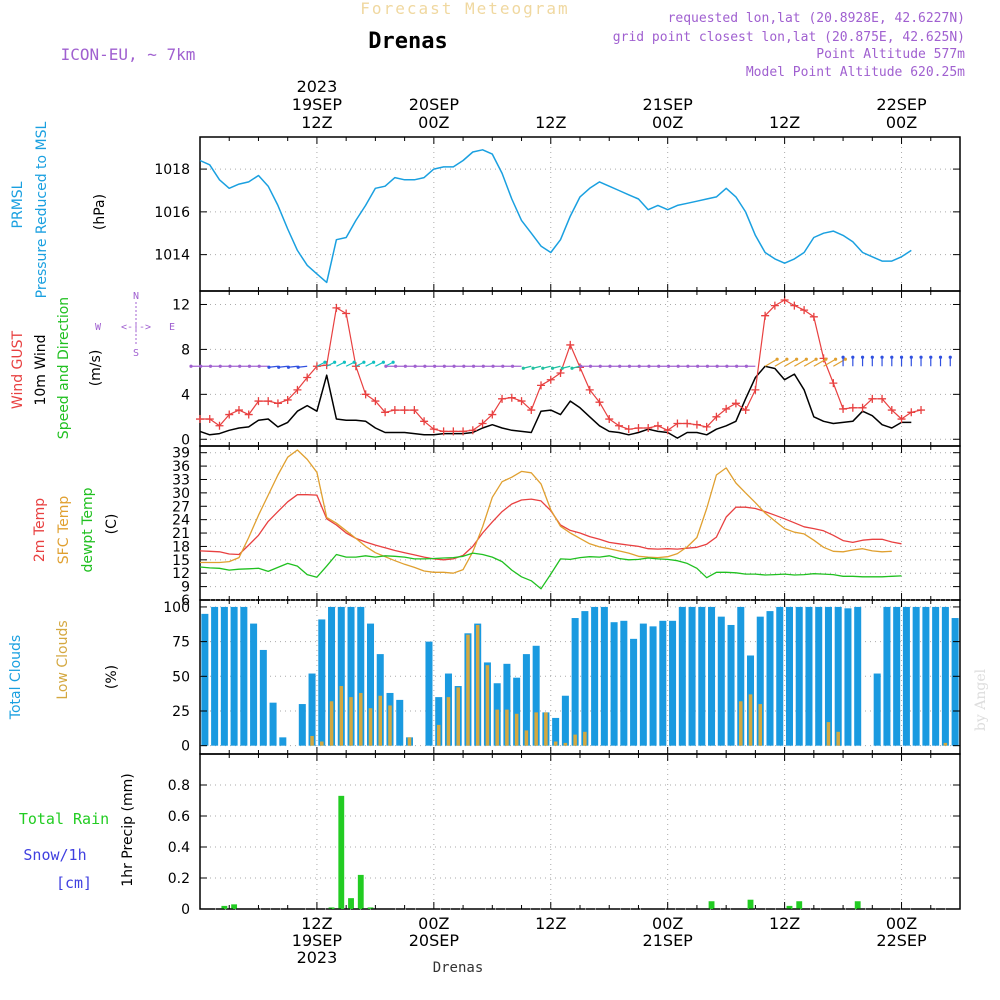 Image resolution: width=1000 pixels, height=1000 pixels. I want to click on y-tick-label: 1016, so click(172, 213).